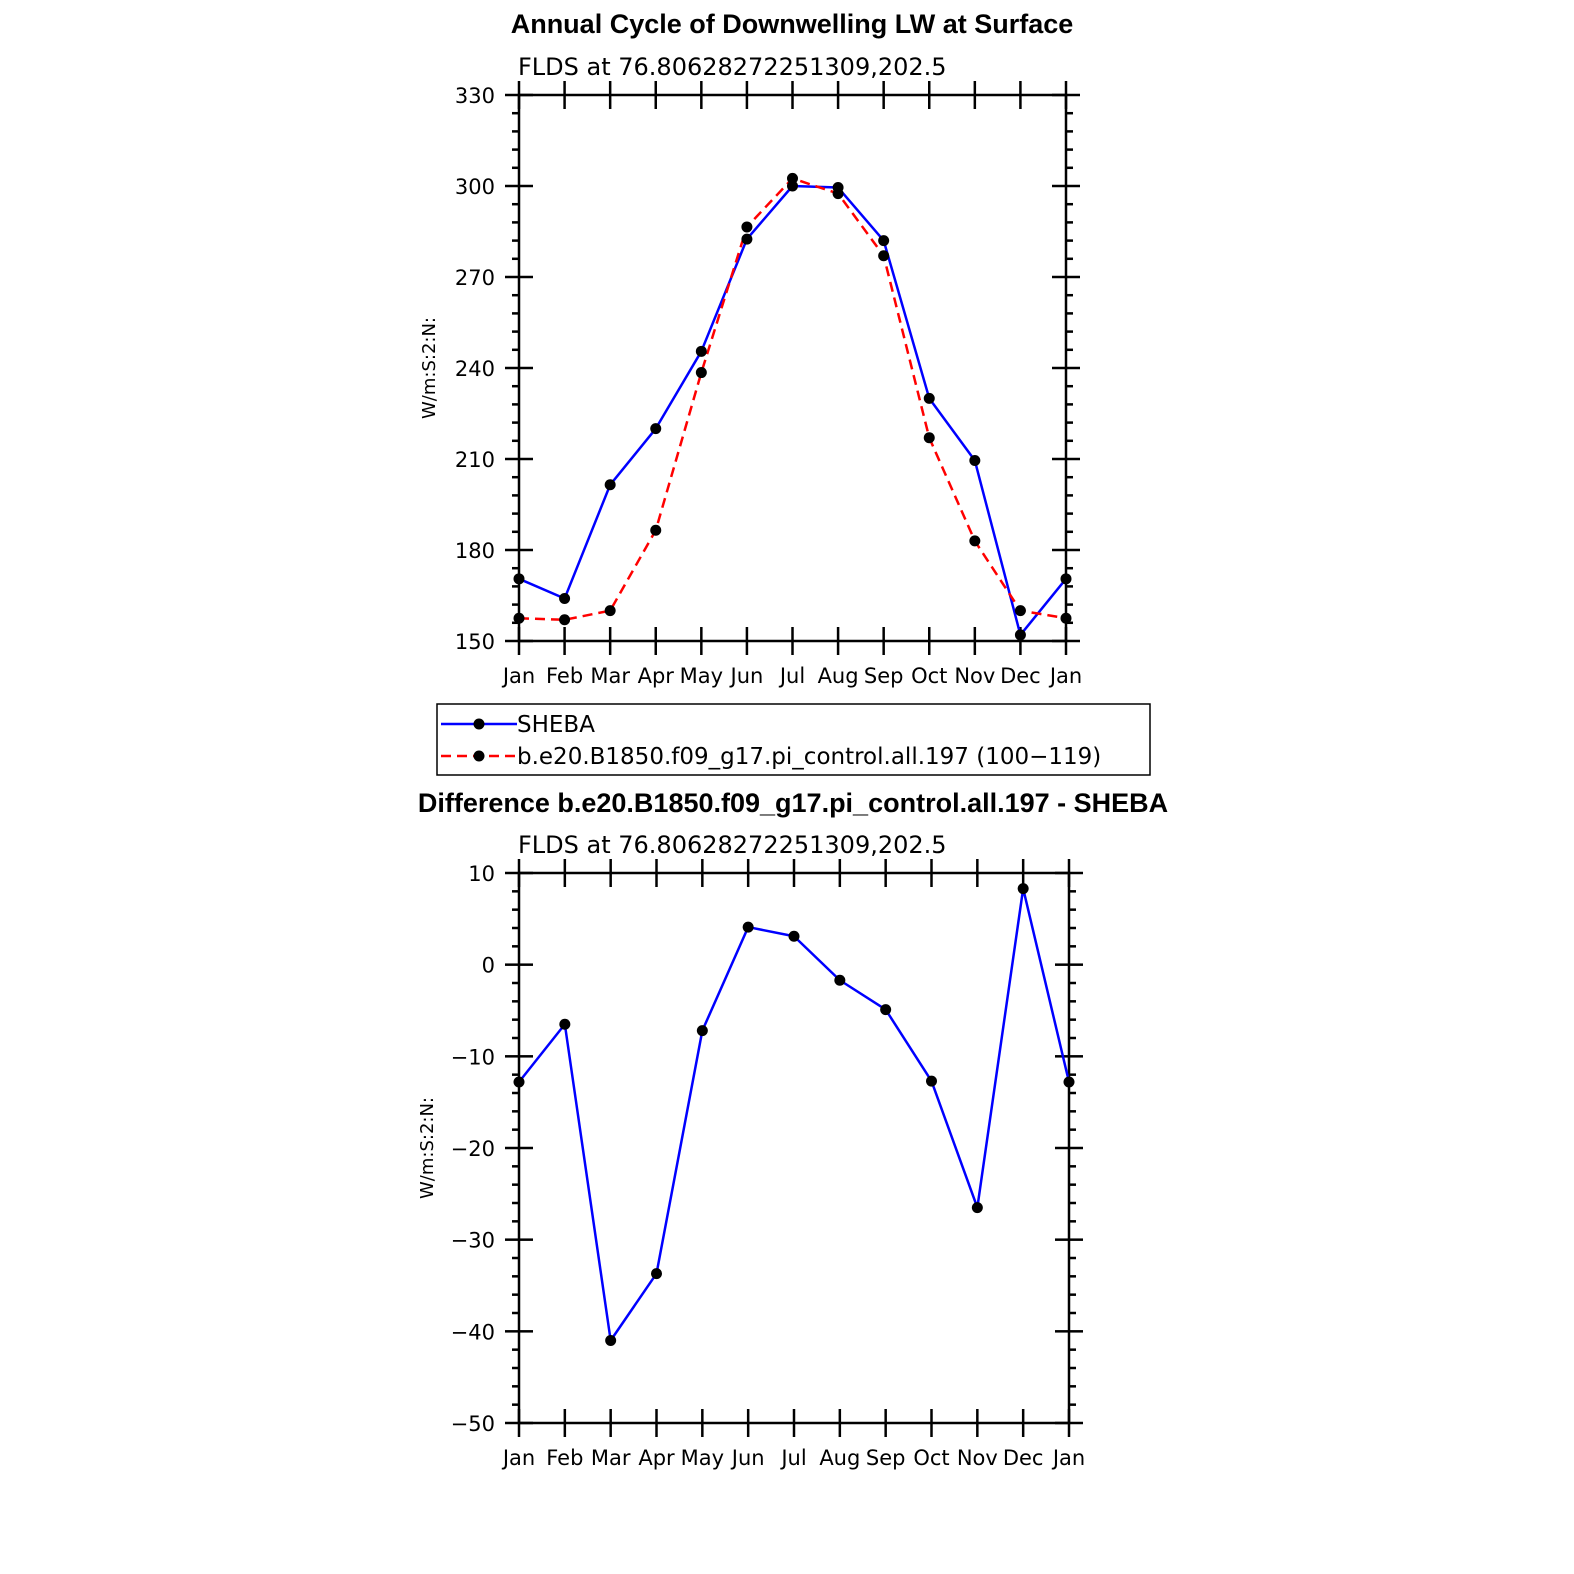  What do you see at coordinates (481, 874) in the screenshot?
I see `chart2-ytick-label: 10` at bounding box center [481, 874].